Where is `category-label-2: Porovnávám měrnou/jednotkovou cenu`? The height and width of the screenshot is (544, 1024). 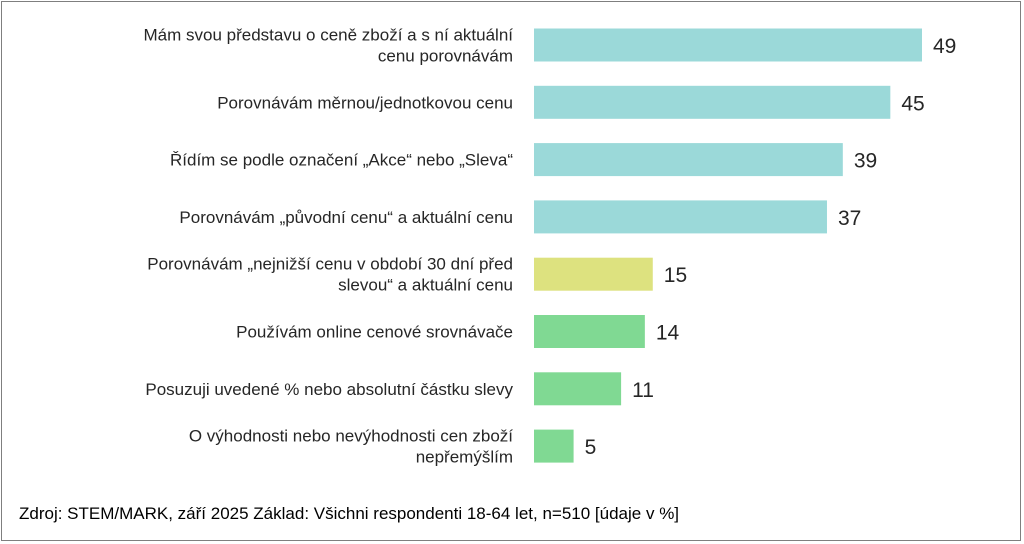
category-label-2: Porovnávám měrnou/jednotkovou cenu is located at coordinates (365, 102).